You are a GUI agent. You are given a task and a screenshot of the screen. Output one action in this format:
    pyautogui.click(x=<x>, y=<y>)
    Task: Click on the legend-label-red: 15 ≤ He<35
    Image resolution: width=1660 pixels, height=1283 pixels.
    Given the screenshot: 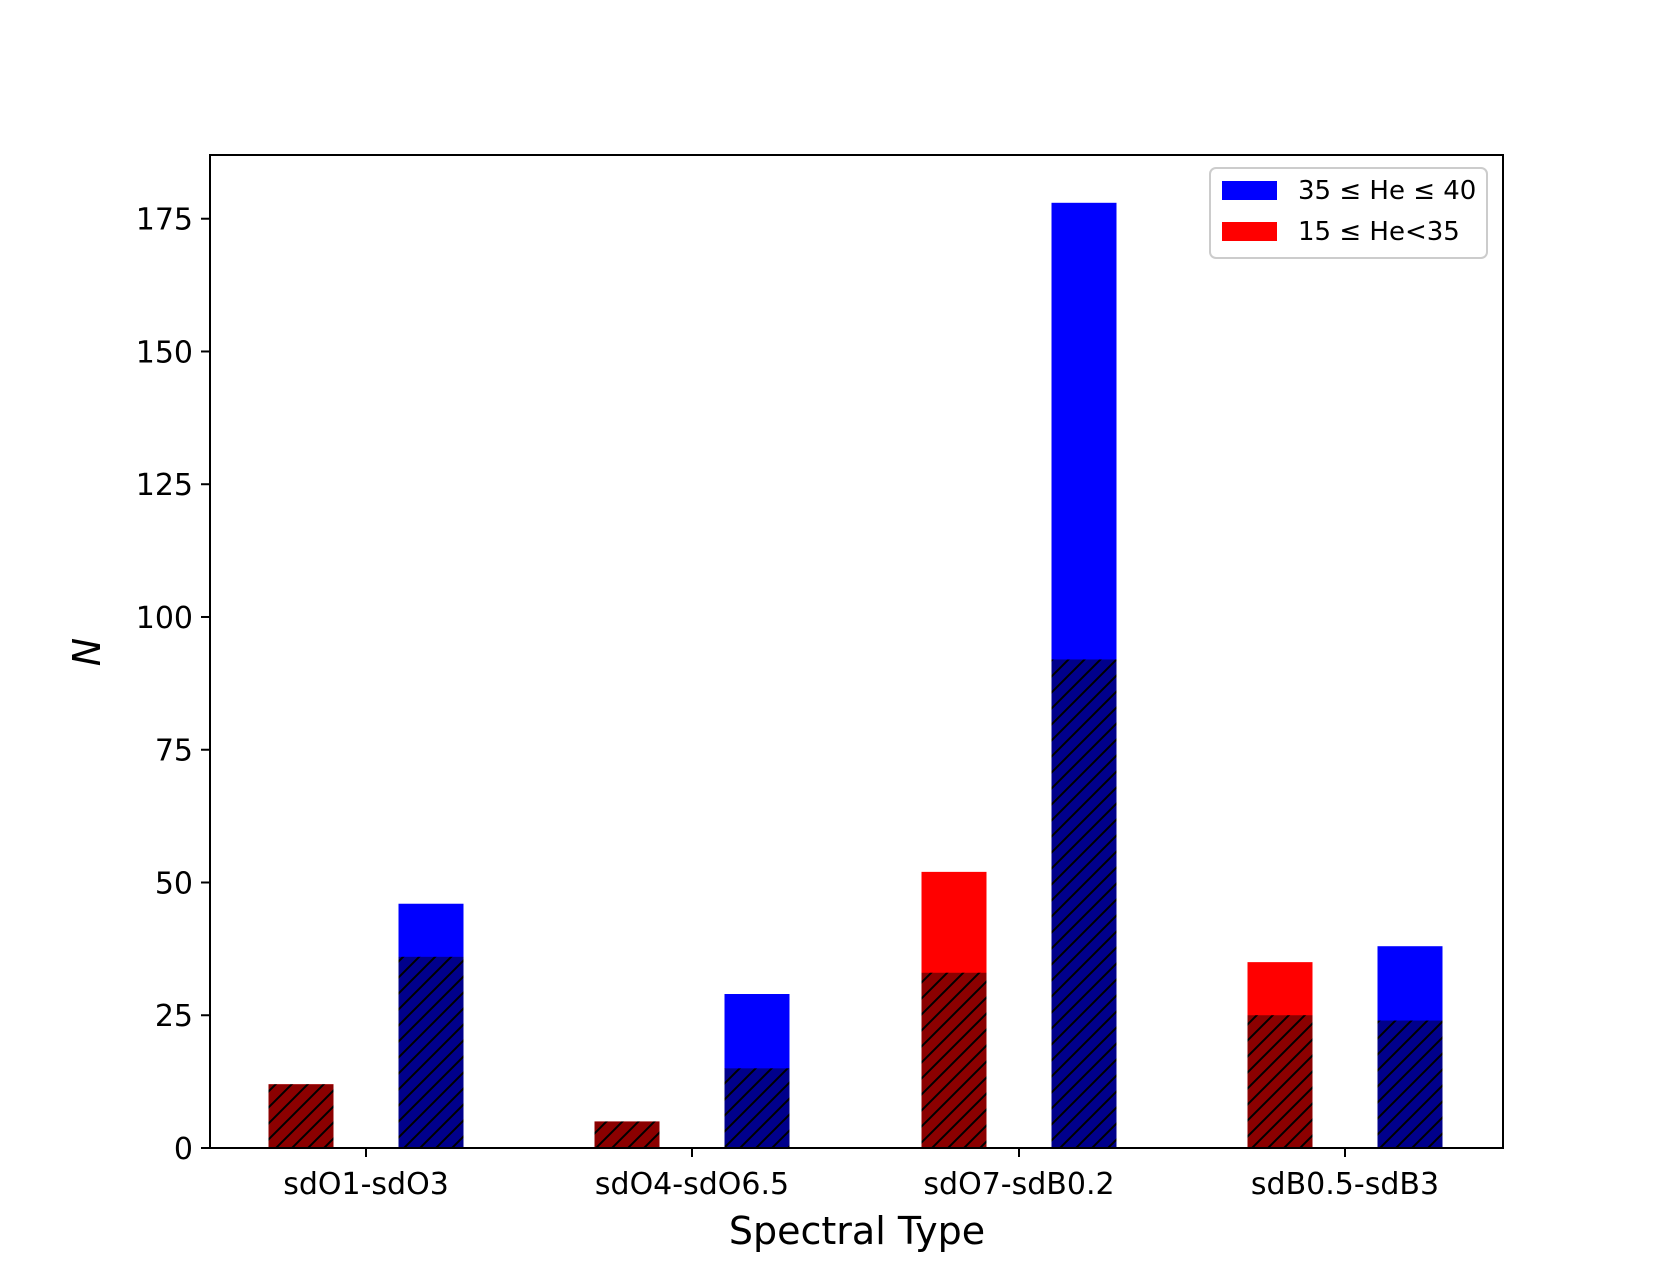 What is the action you would take?
    pyautogui.click(x=1379, y=232)
    